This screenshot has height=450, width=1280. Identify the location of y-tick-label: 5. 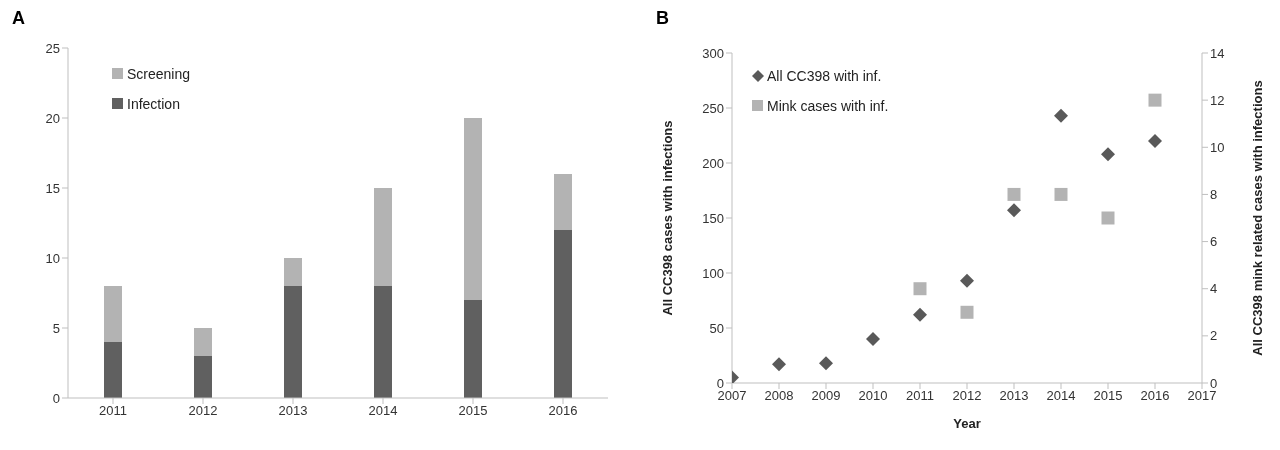
(56, 328).